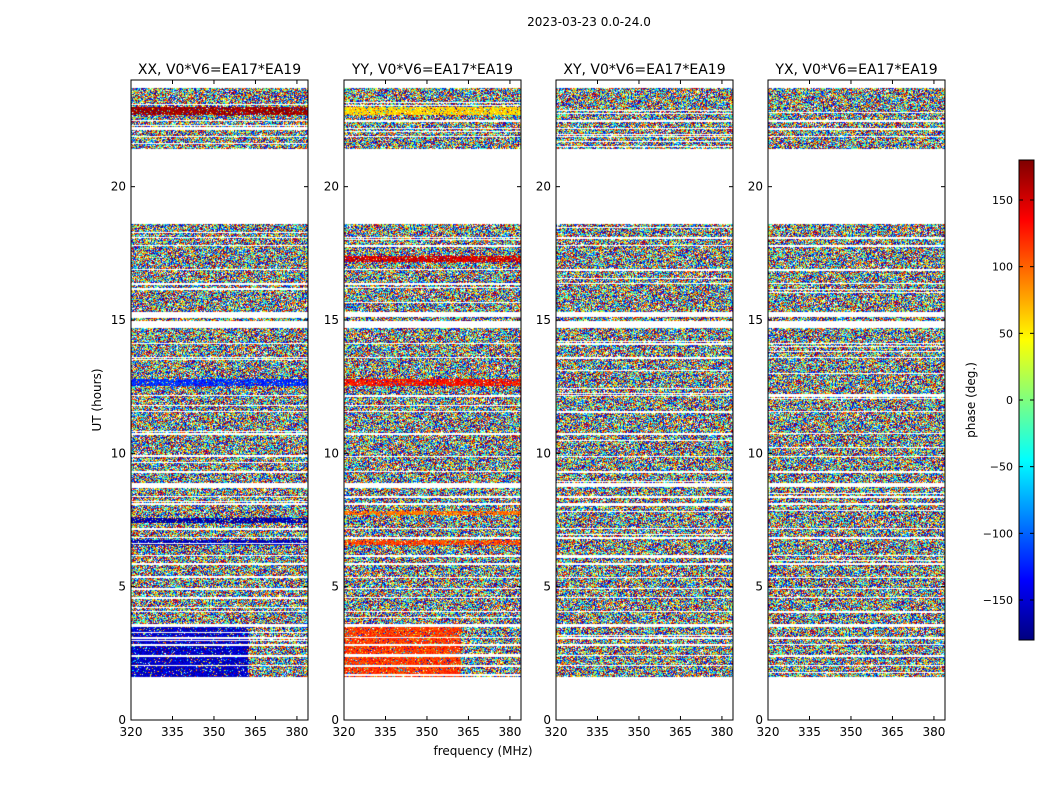 This screenshot has width=1050, height=800. Describe the element at coordinates (97, 399) in the screenshot. I see `y-axis-label: UT (hours)` at that location.